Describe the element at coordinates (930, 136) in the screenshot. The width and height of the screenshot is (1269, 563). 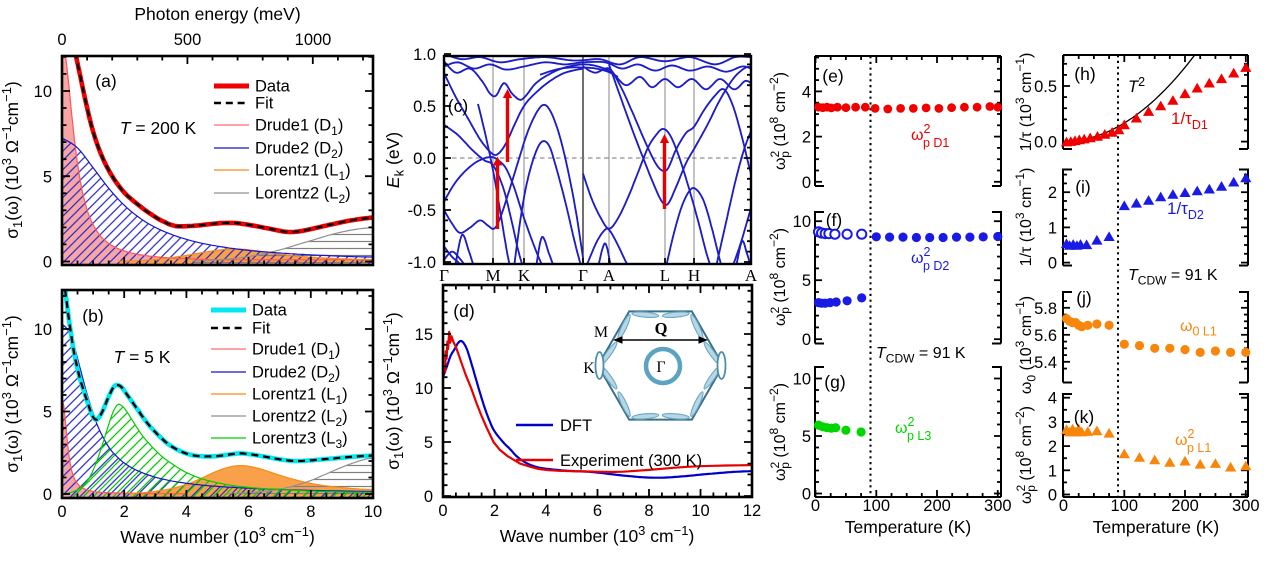
I see `svg-text:ω2p D1: ω2 p D1` at that location.